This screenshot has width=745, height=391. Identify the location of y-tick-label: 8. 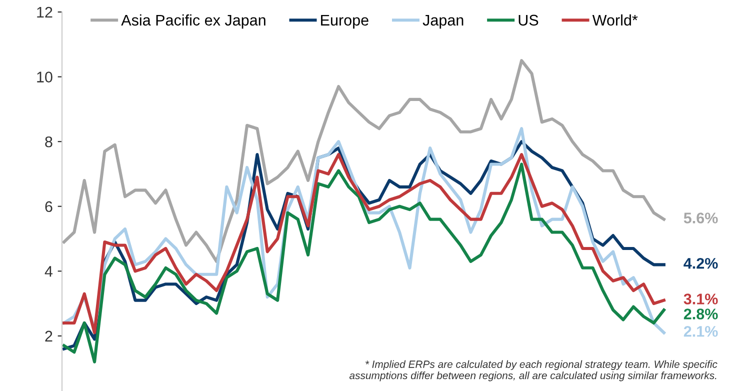
(48, 142).